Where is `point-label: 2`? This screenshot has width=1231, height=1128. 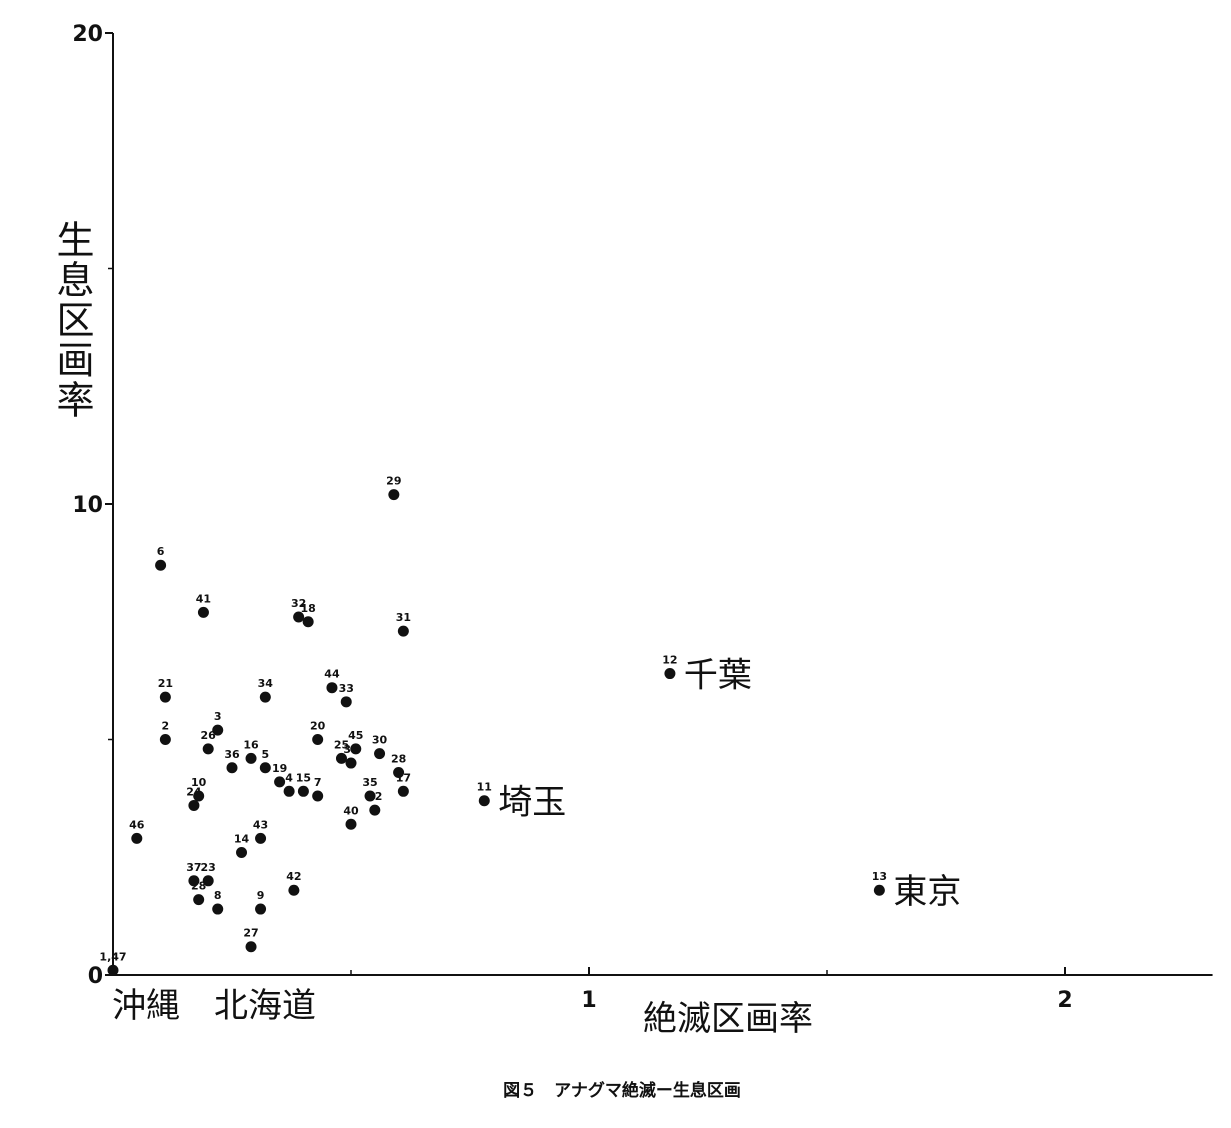
point-label: 2 is located at coordinates (166, 726).